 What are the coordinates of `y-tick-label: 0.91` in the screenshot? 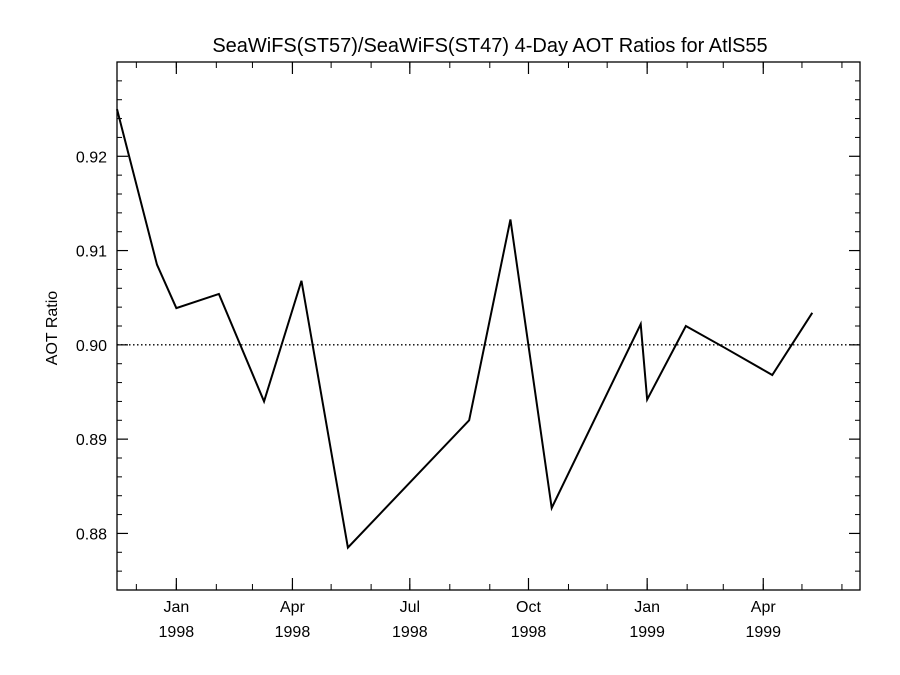 It's located at (91, 252).